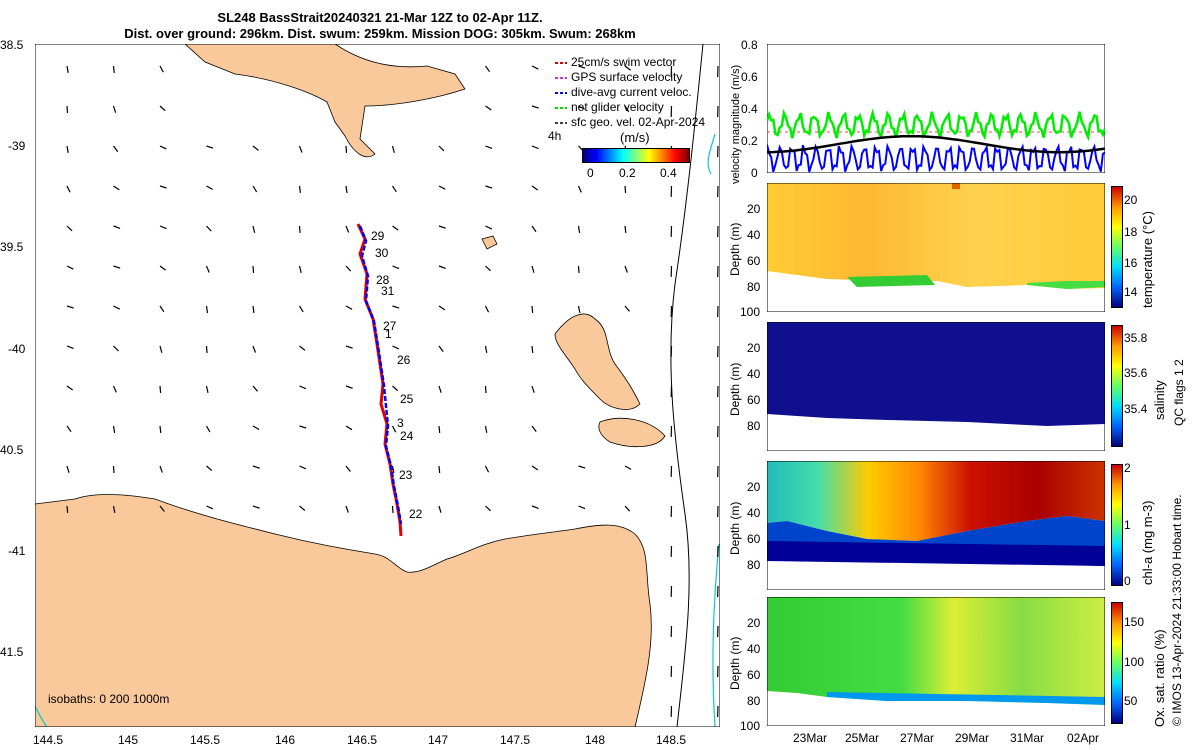 The width and height of the screenshot is (1200, 750). Describe the element at coordinates (362, 740) in the screenshot. I see `lon-tick: 146.5` at that location.